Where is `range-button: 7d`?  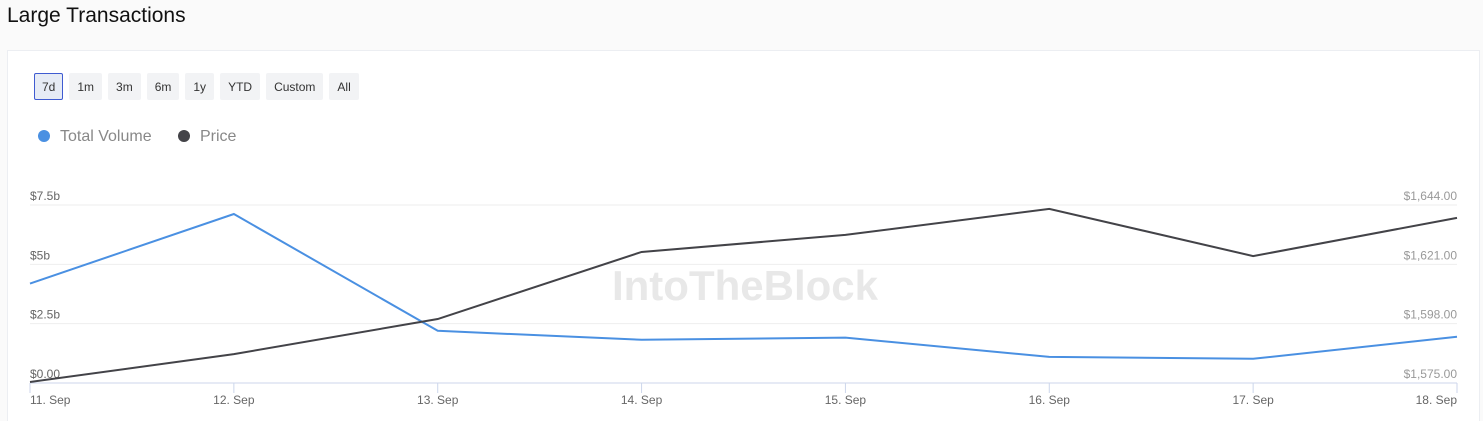
range-button: 7d is located at coordinates (49, 86).